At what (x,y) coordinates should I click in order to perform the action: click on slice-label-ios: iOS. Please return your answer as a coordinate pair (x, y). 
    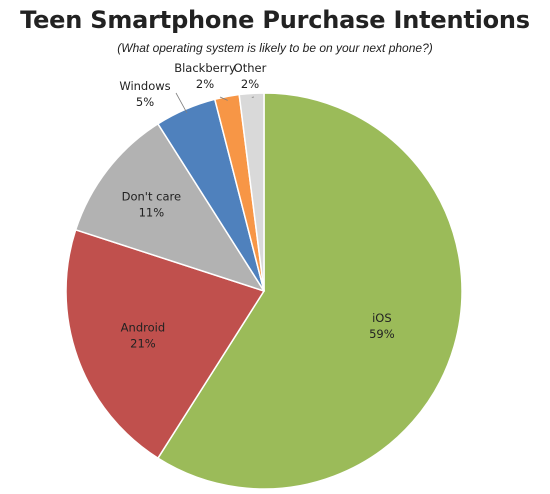
    Looking at the image, I should click on (382, 318).